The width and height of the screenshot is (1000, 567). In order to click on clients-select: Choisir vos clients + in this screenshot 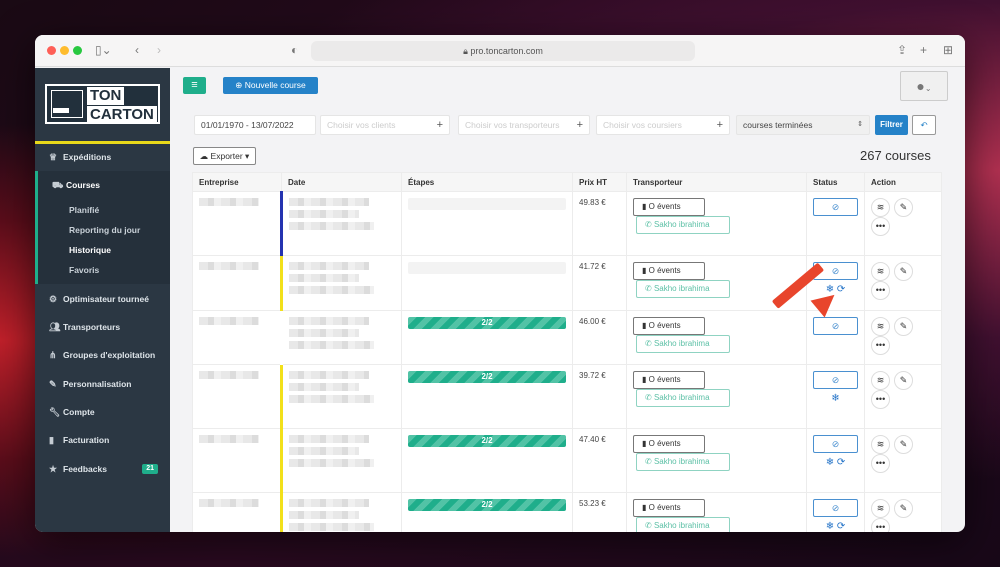, I will do `click(385, 125)`.